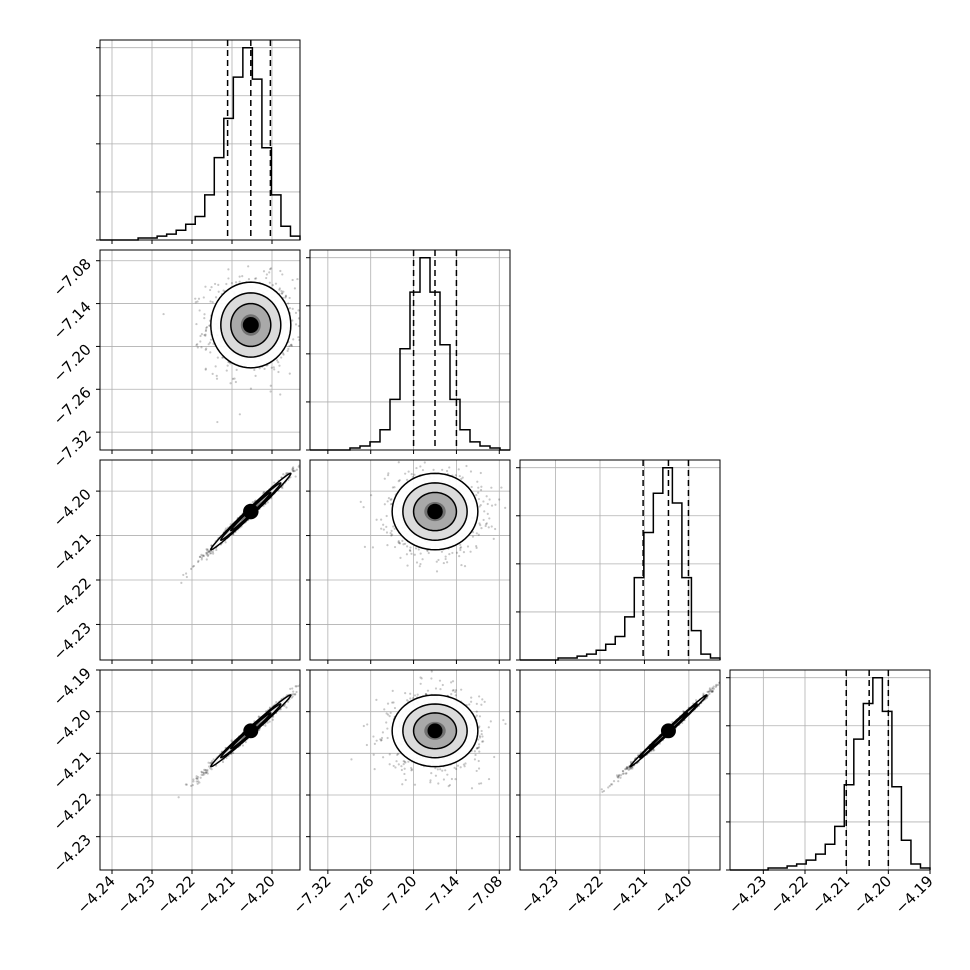  Describe the element at coordinates (620, 560) in the screenshot. I see `panel-frame` at that location.